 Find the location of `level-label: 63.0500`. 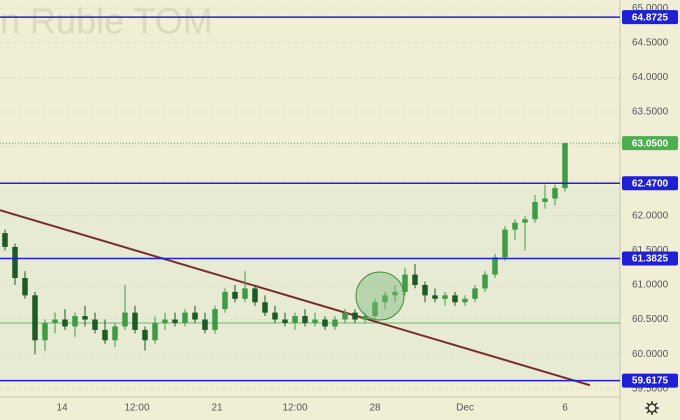

level-label: 63.0500 is located at coordinates (650, 143).